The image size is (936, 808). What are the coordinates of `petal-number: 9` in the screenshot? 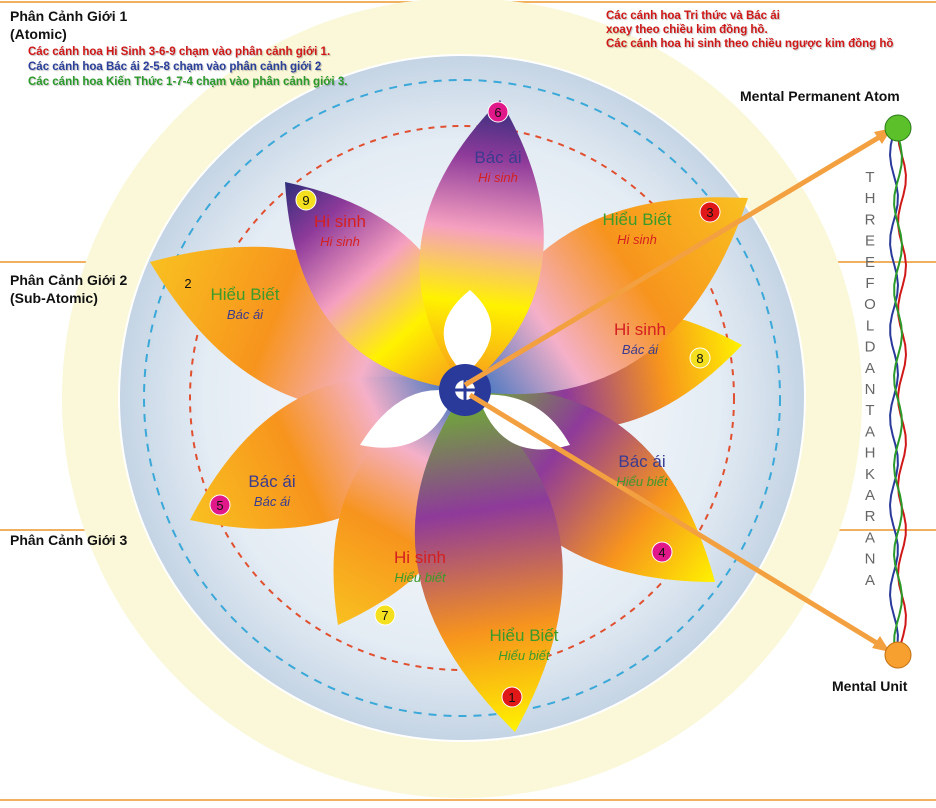 It's located at (305, 200).